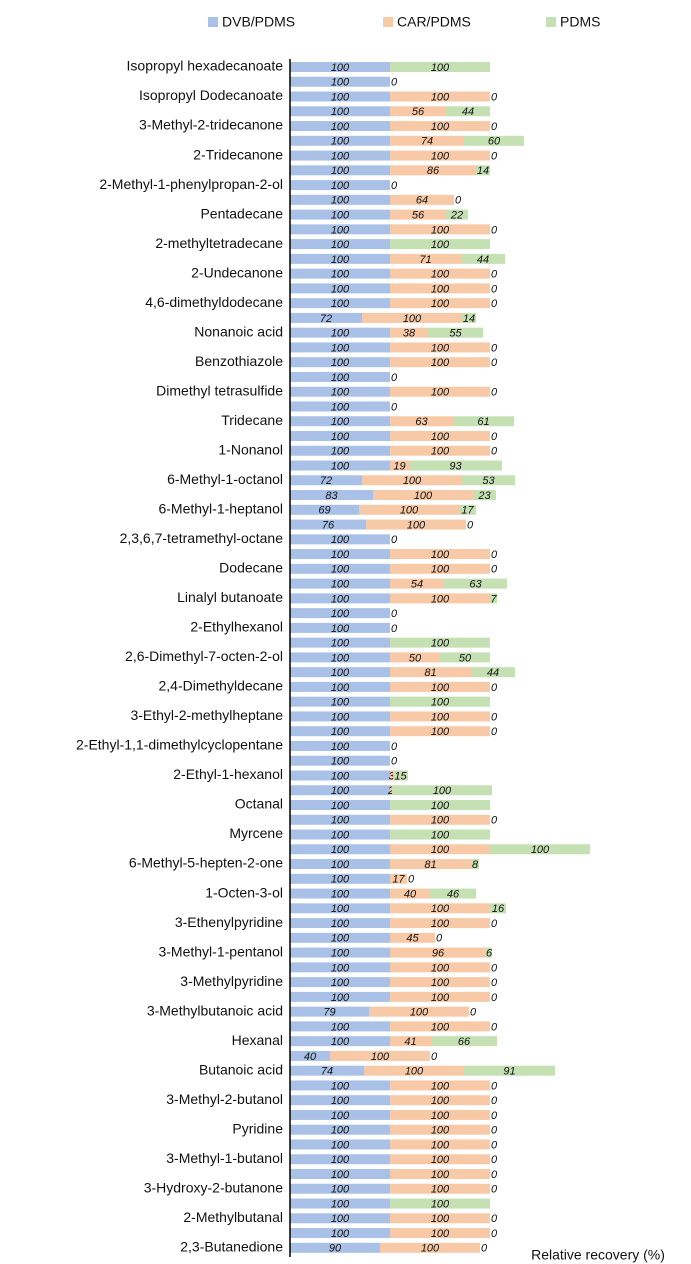 The width and height of the screenshot is (691, 1264). What do you see at coordinates (421, 422) in the screenshot?
I see `value-label: 63` at bounding box center [421, 422].